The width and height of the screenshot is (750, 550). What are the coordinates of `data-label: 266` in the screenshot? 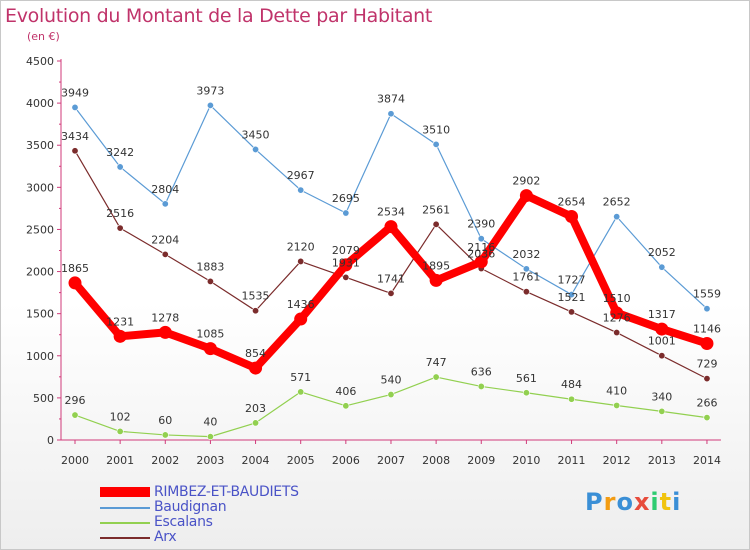 It's located at (706, 403).